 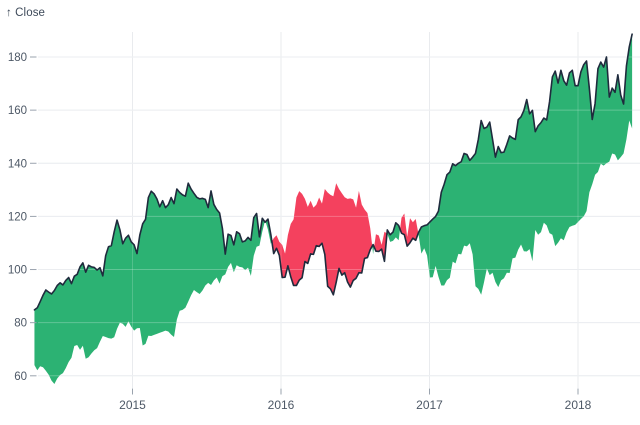 I want to click on y-axis: 60 80 100 120 140 160 180, so click(x=22, y=217).